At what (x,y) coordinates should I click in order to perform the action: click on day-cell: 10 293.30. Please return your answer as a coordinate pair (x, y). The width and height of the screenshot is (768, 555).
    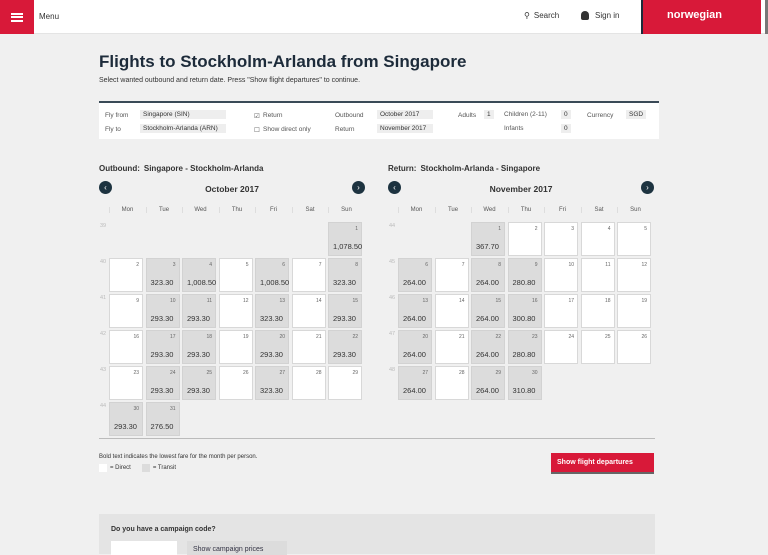
    Looking at the image, I should click on (162, 311).